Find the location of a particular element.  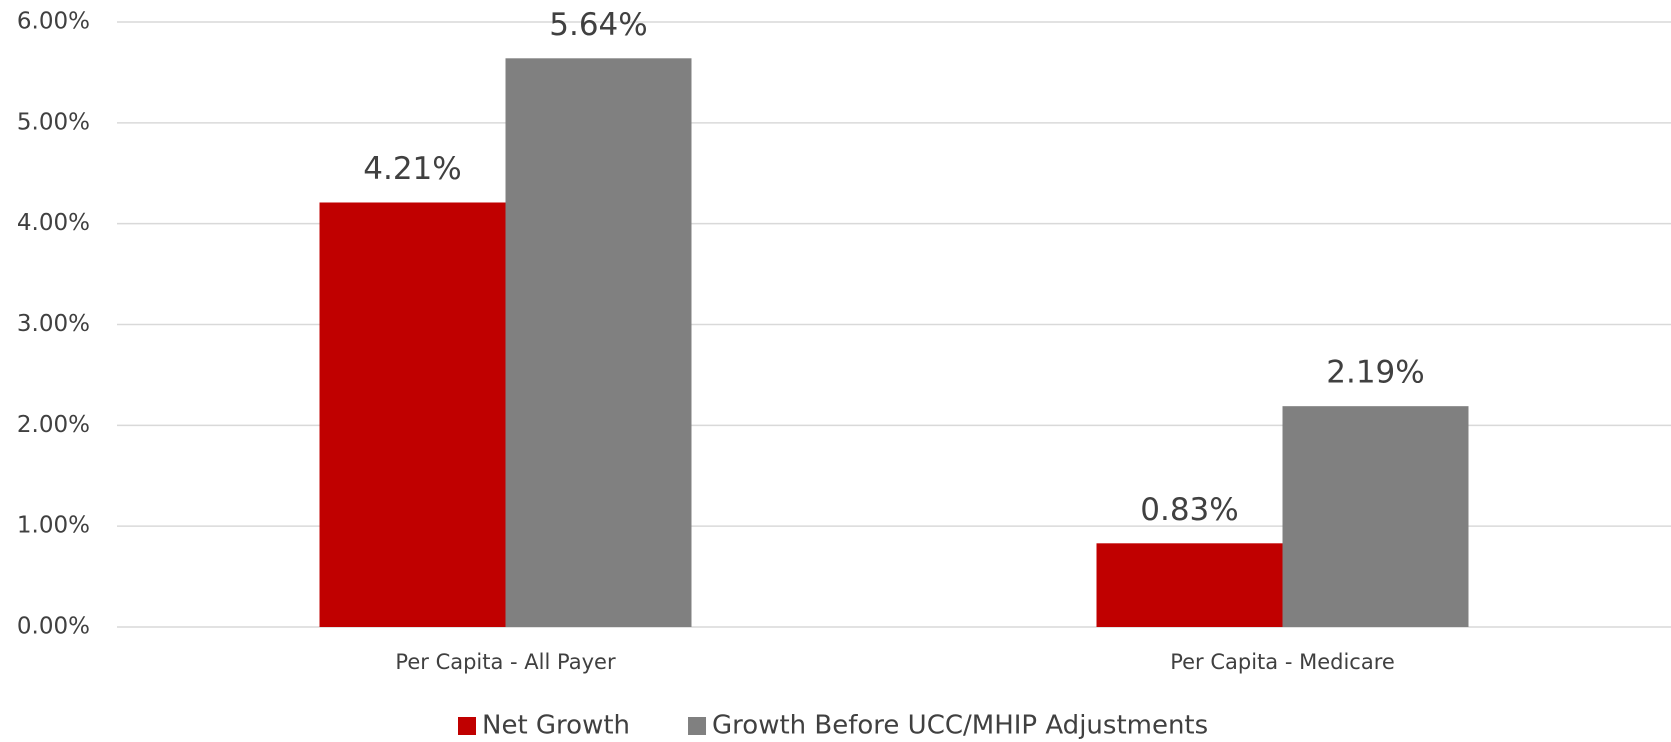

data-label: 4.21% is located at coordinates (412, 169).